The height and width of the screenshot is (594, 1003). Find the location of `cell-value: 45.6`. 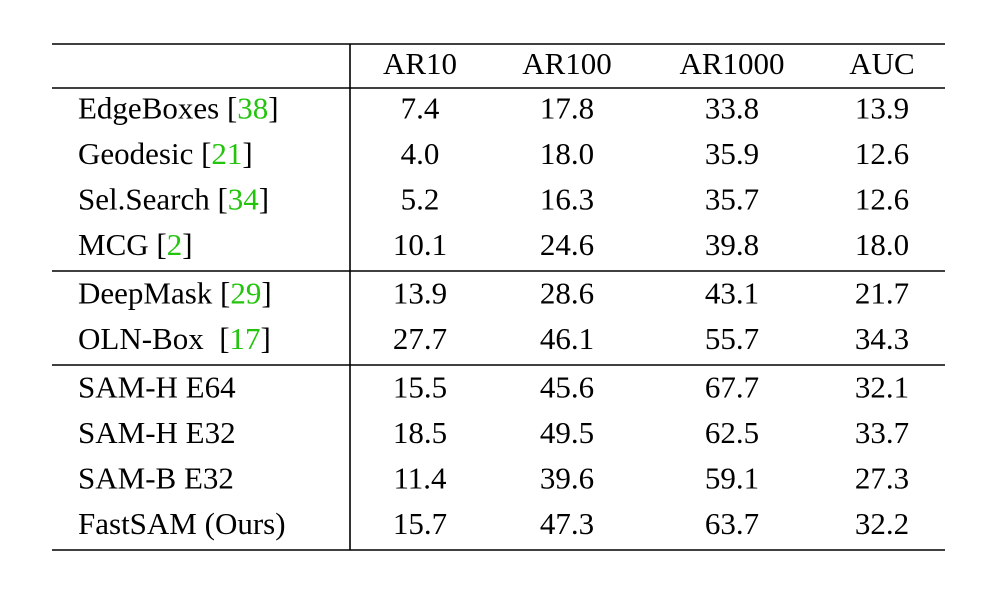

cell-value: 45.6 is located at coordinates (567, 386).